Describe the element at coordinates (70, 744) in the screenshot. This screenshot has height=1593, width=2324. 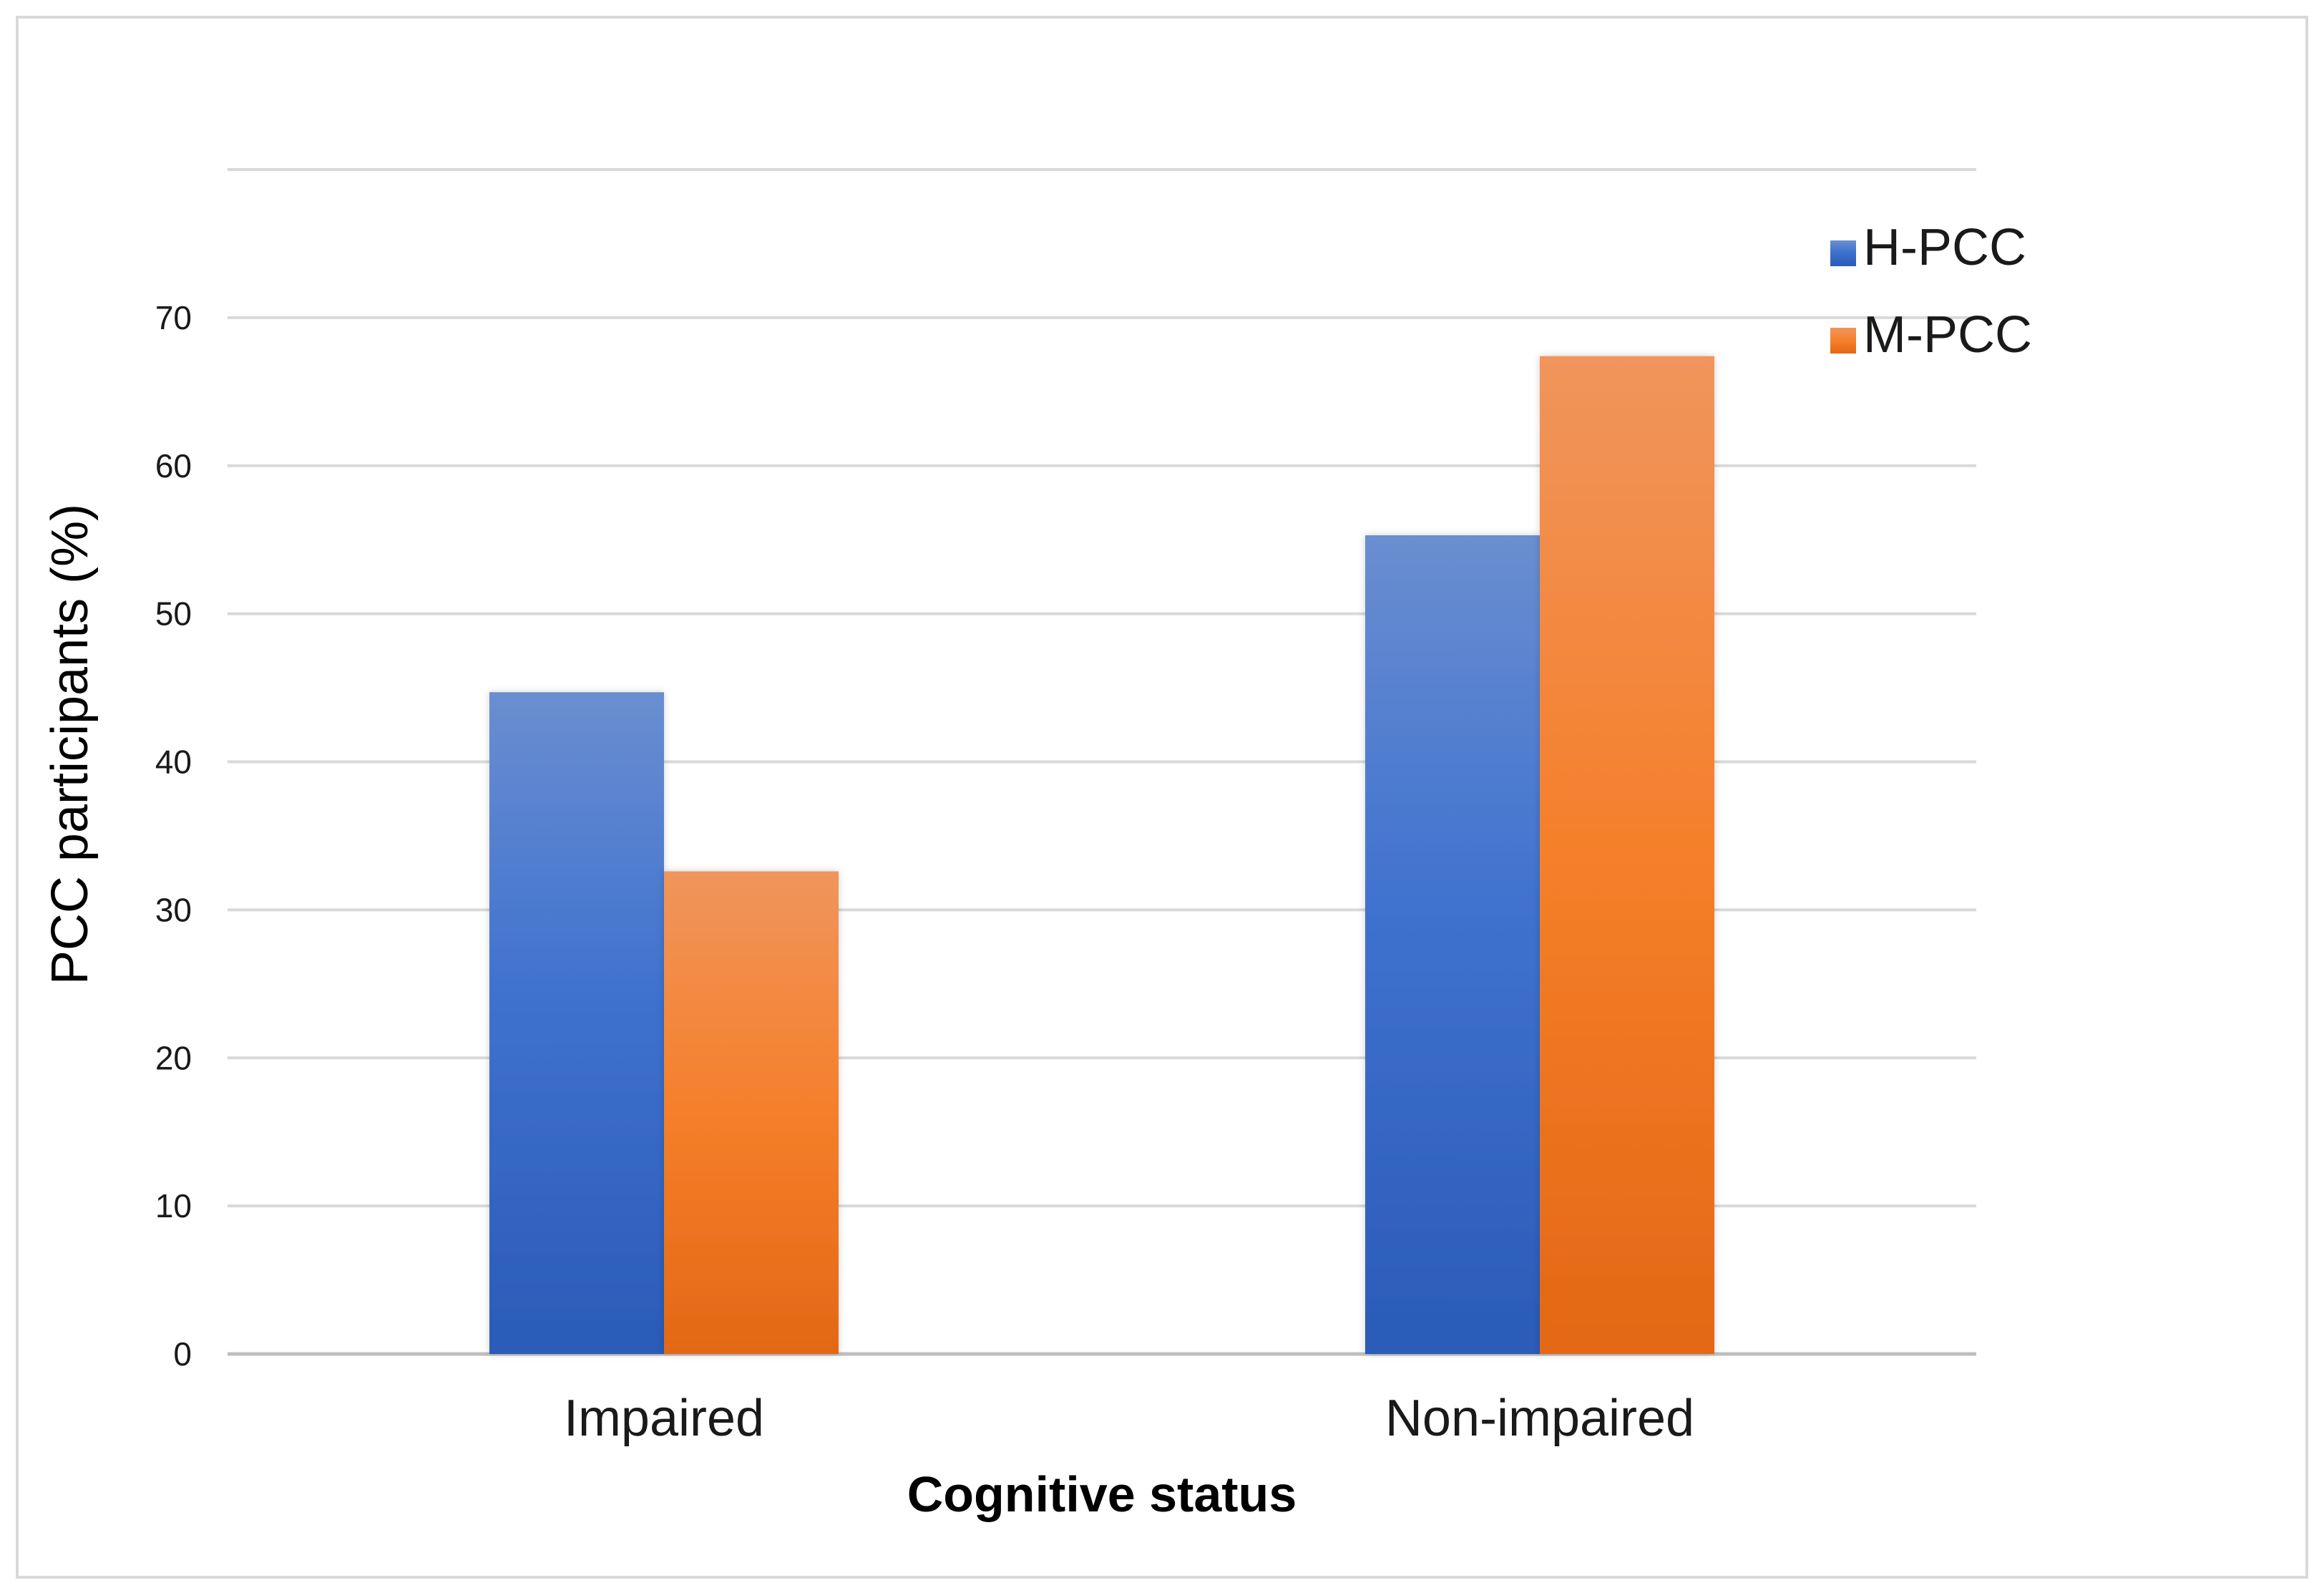
I see `y-axis-title: PCC participants (%)` at that location.